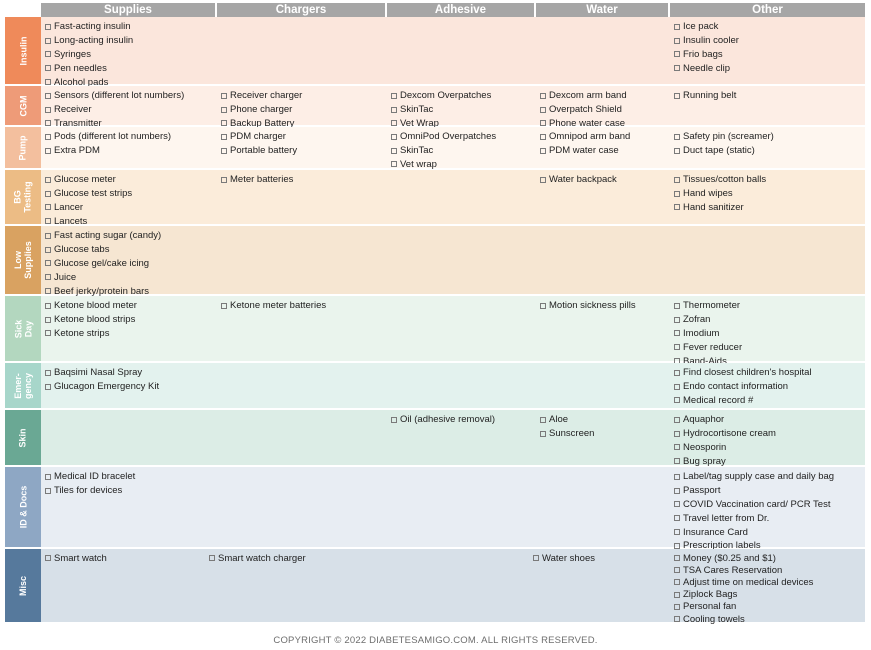  I want to click on checklist-item: Lancer, so click(88, 208).